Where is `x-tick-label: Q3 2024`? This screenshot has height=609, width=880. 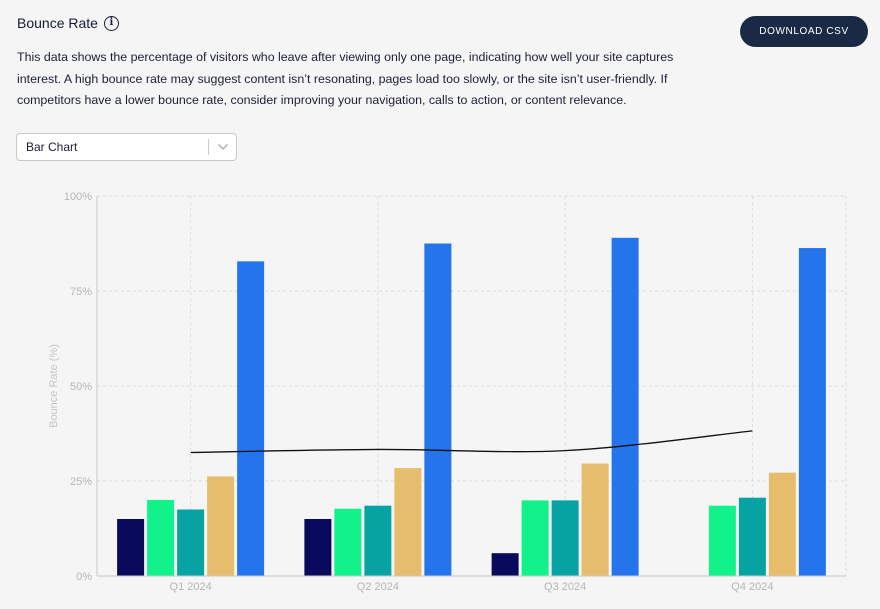
x-tick-label: Q3 2024 is located at coordinates (565, 587).